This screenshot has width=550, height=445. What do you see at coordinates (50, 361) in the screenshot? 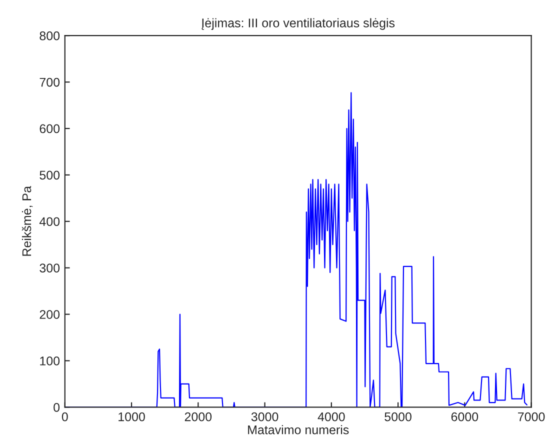
I see `y-tick-label: 100` at bounding box center [50, 361].